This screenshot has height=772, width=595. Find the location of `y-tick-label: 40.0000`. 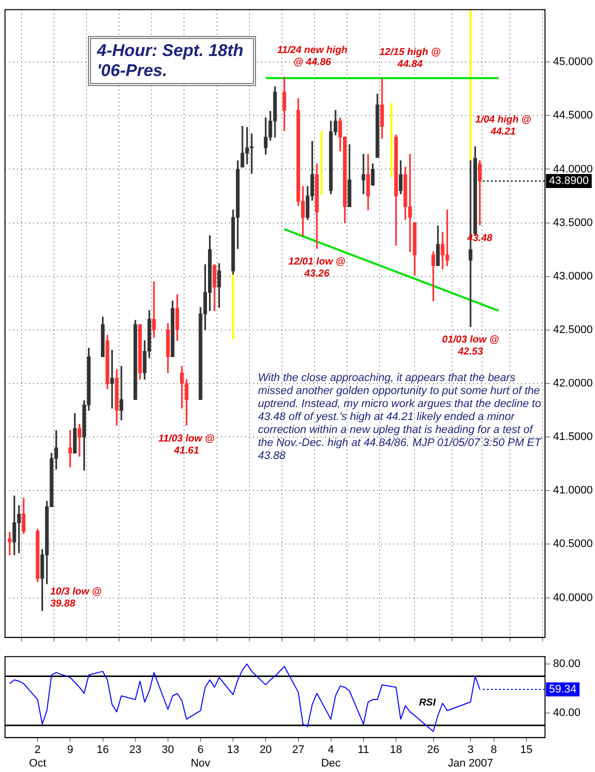

y-tick-label: 40.0000 is located at coordinates (573, 598).